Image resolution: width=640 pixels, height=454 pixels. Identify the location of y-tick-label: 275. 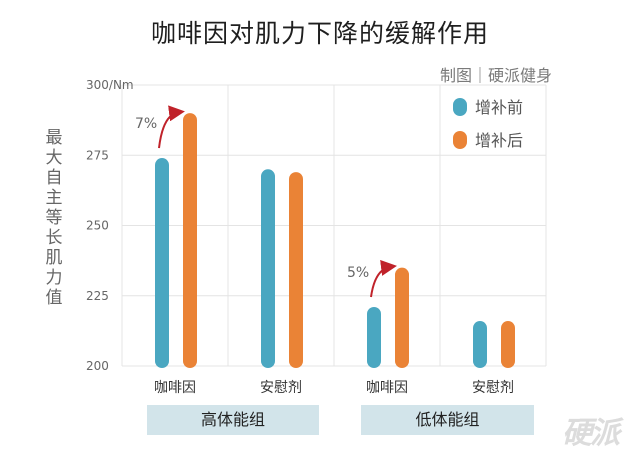
(97, 155).